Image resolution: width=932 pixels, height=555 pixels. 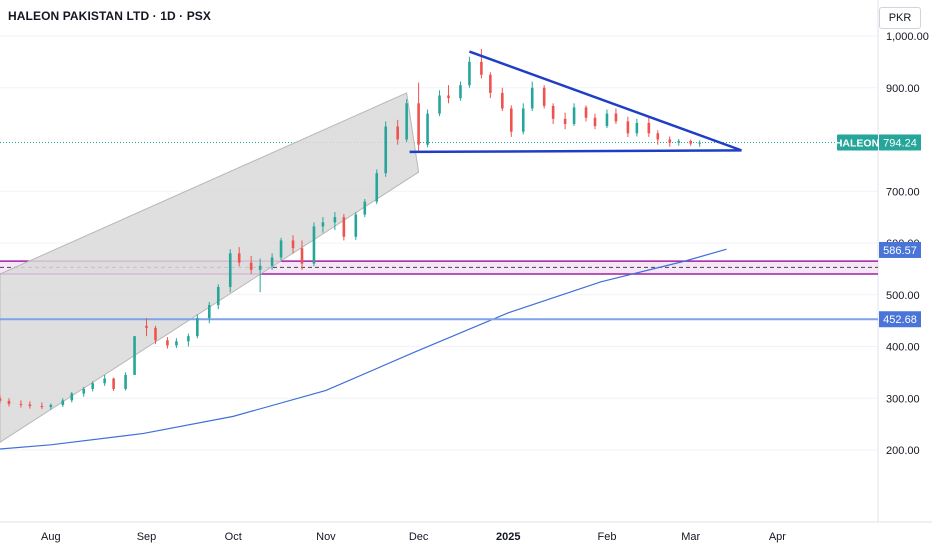 I want to click on x-tick-label: 2025, so click(x=508, y=537).